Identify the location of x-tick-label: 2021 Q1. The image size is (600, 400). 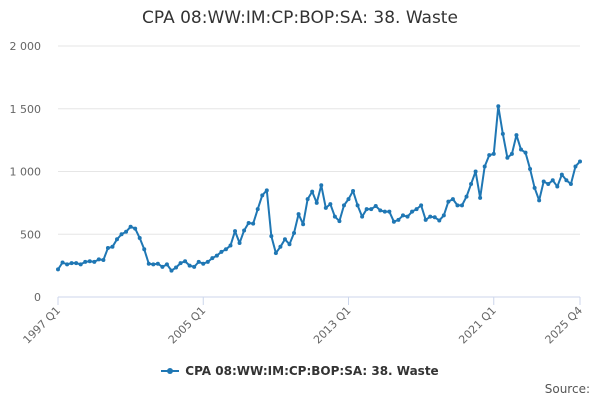
(477, 325).